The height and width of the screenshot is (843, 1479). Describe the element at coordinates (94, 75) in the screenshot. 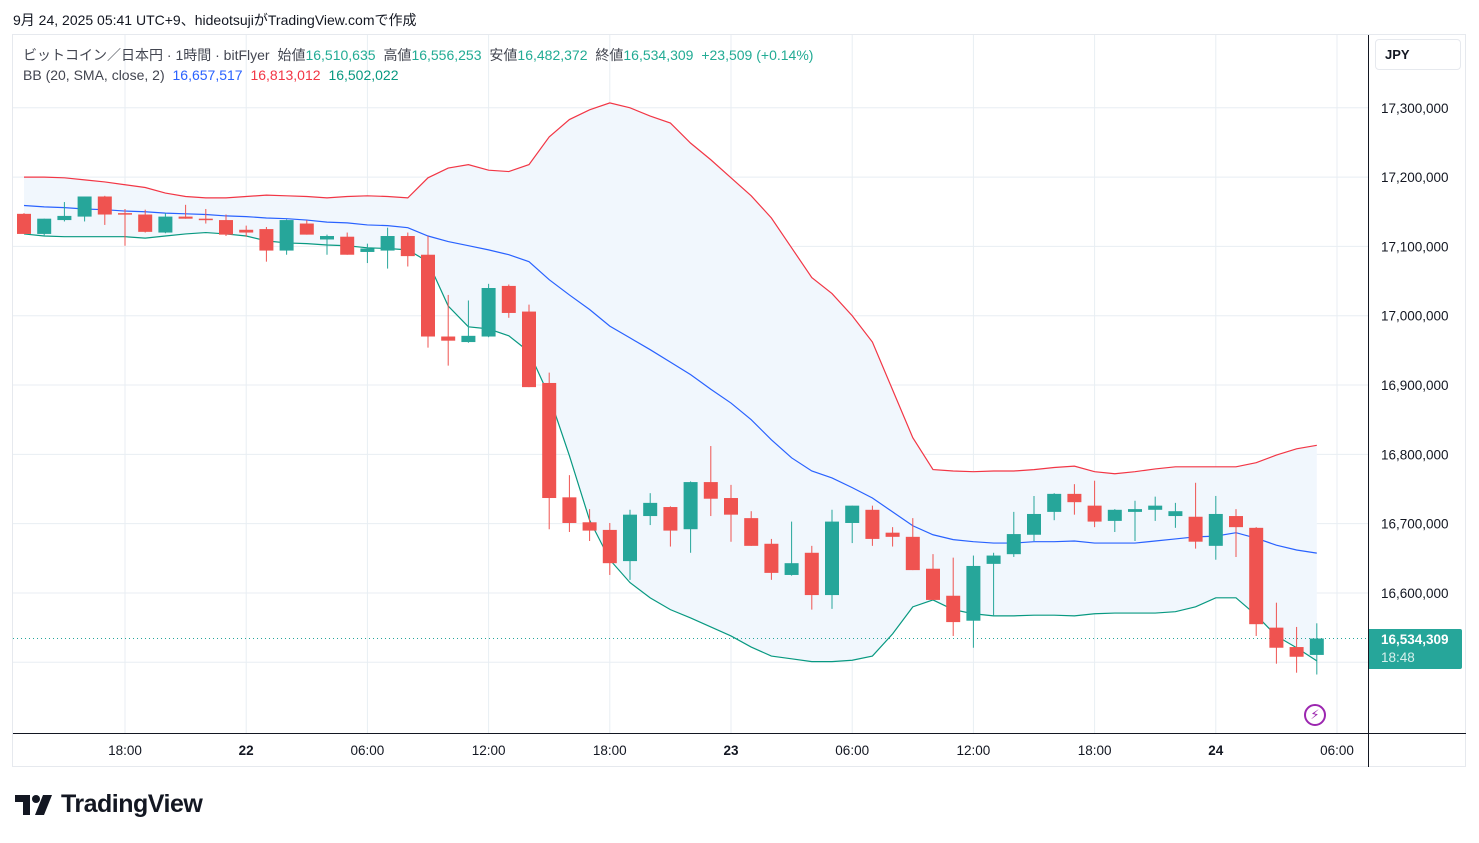

I see `bb-label: BB (20, SMA, close, 2)` at that location.